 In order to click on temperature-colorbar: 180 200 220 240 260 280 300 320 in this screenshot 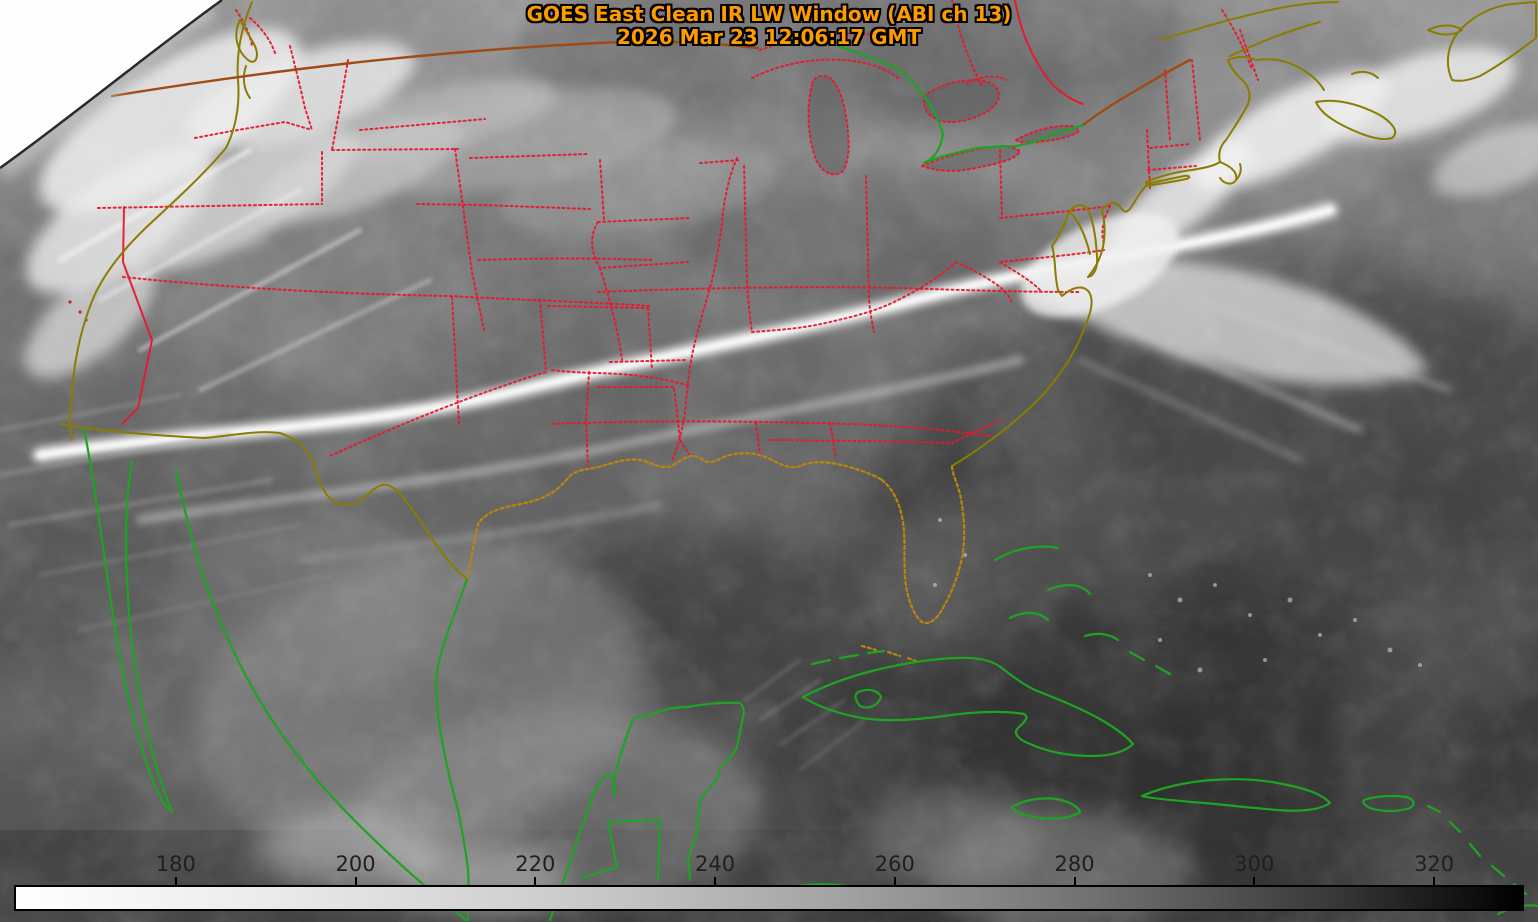, I will do `click(769, 886)`.